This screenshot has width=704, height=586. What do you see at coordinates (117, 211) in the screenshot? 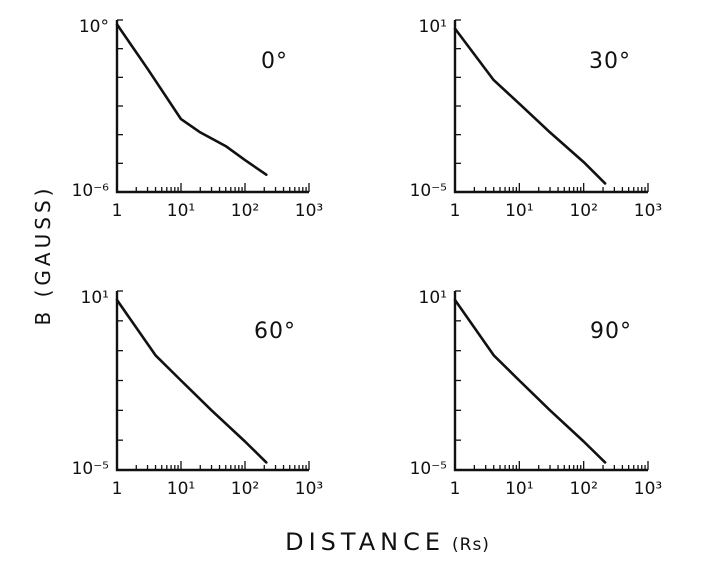
I see `panel-1-x-tick-label: 1` at bounding box center [117, 211].